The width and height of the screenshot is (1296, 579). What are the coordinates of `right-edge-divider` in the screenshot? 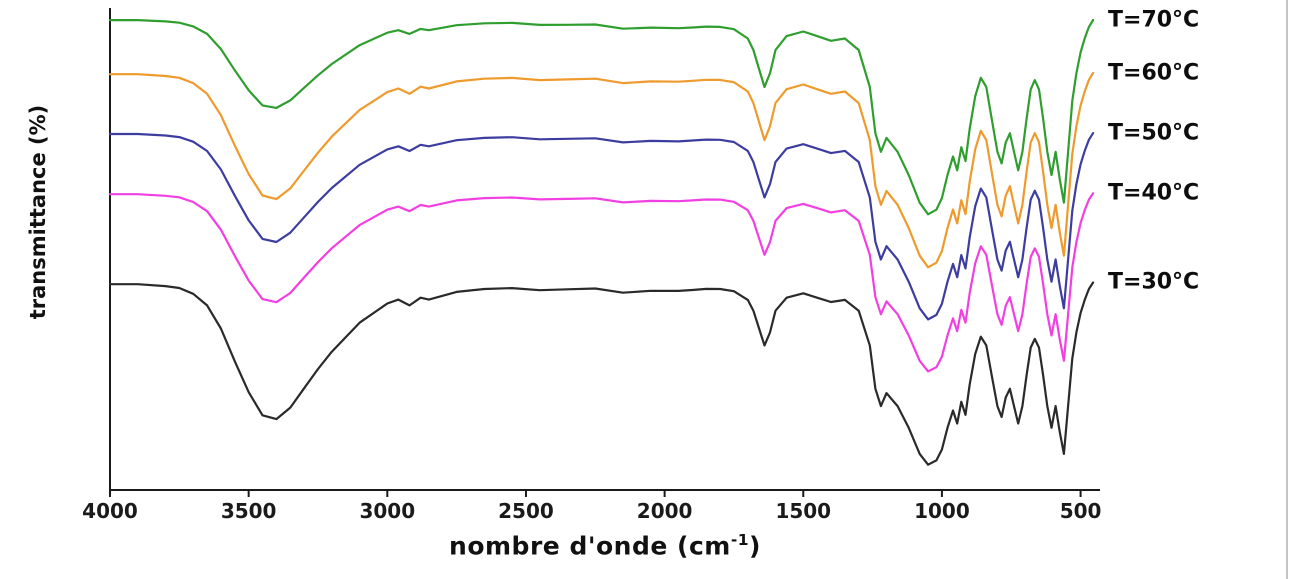 It's located at (1287, 289).